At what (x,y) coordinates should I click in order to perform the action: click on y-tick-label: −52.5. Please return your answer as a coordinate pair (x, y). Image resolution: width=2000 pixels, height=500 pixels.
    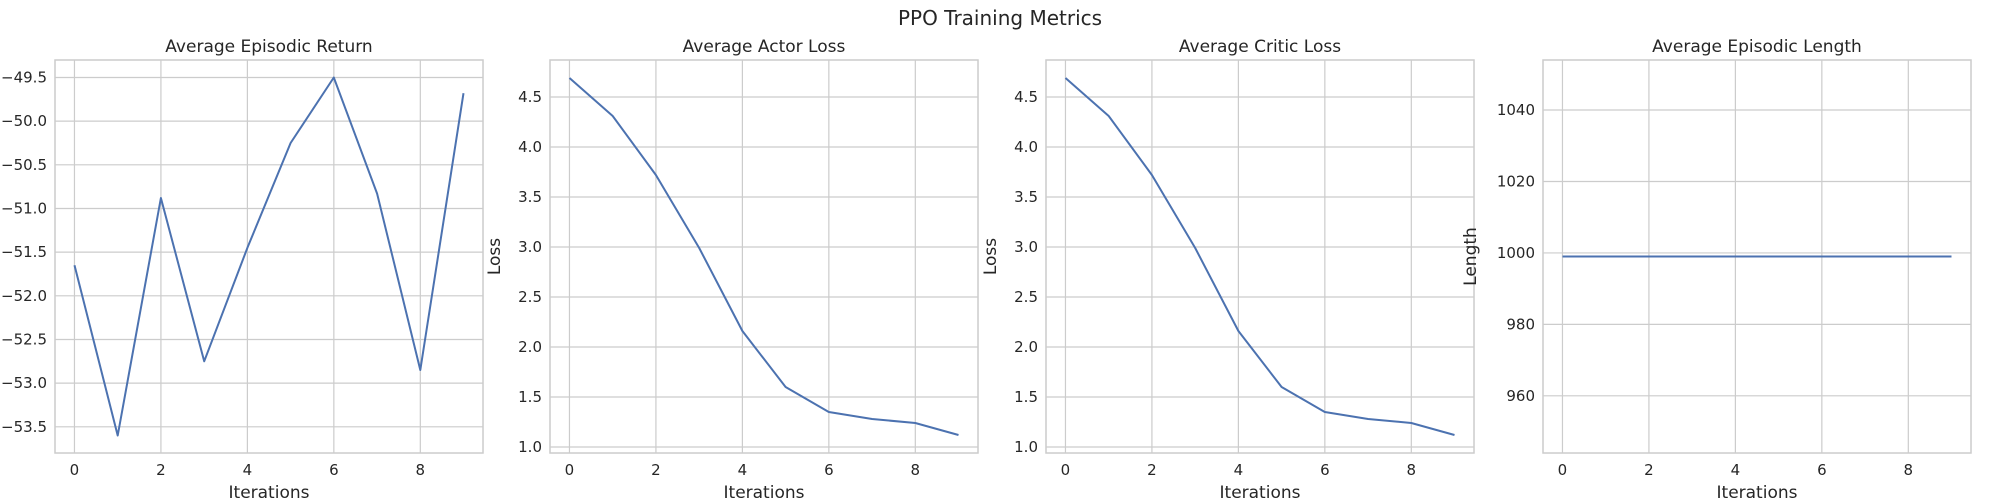
    Looking at the image, I should click on (24, 339).